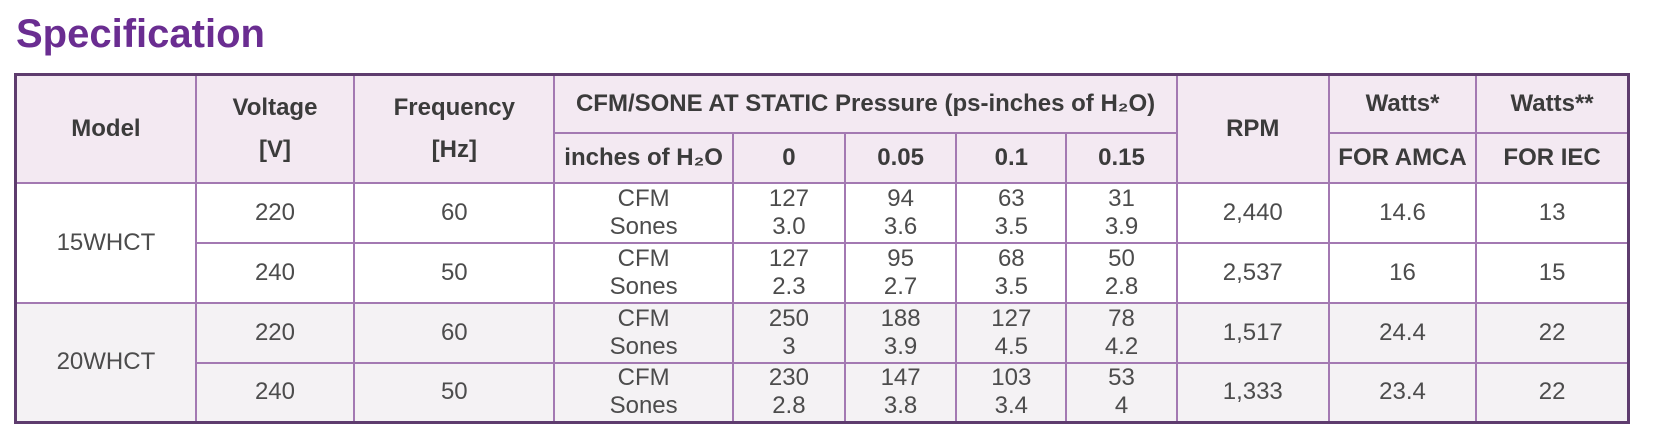  What do you see at coordinates (1011, 392) in the screenshot?
I see `cfm-sone-cell-01: 103 3.4` at bounding box center [1011, 392].